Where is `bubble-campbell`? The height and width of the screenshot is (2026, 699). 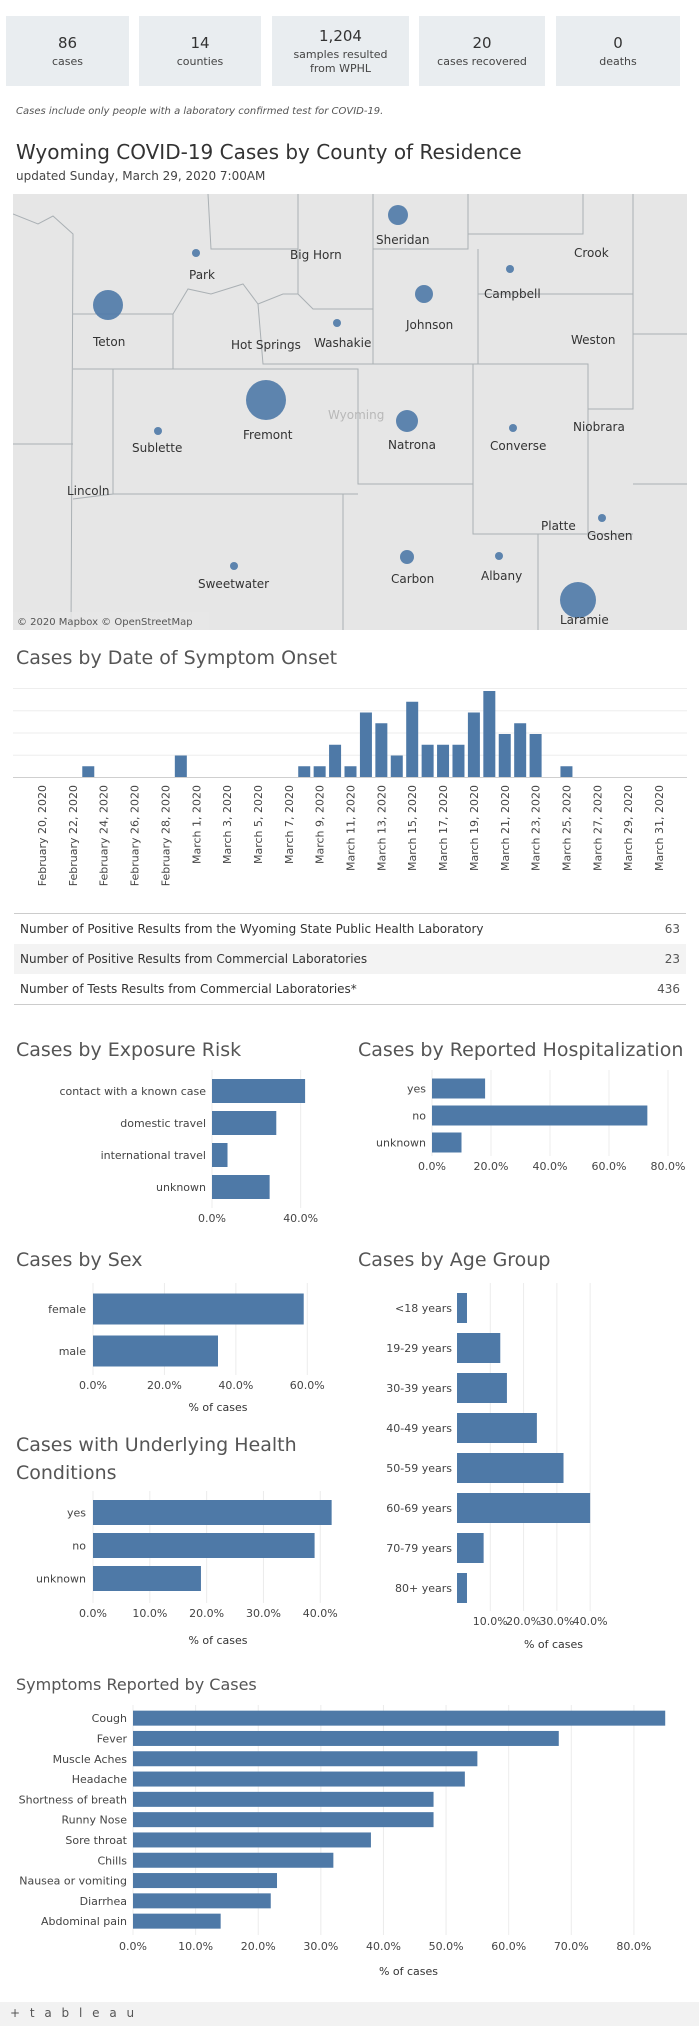 bubble-campbell is located at coordinates (510, 269).